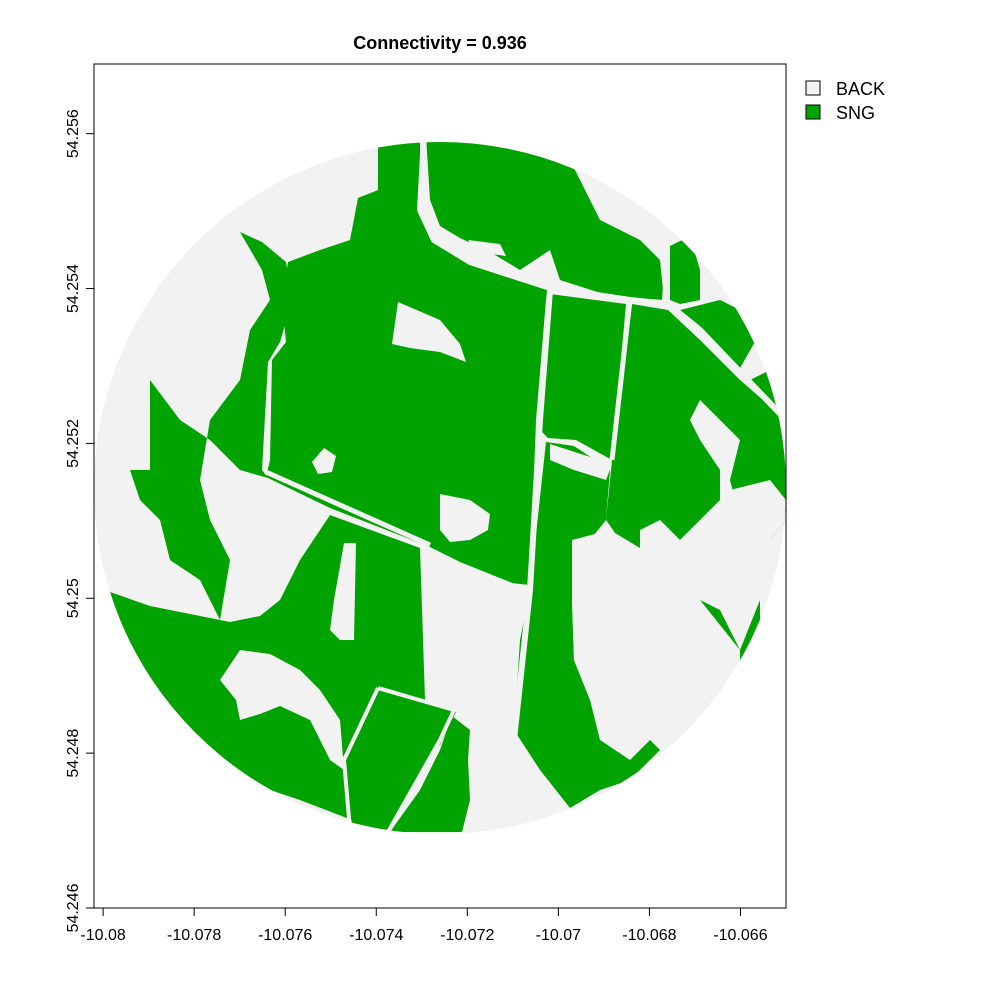 The height and width of the screenshot is (1000, 1000). Describe the element at coordinates (324, 461) in the screenshot. I see `back-hole-center` at that location.